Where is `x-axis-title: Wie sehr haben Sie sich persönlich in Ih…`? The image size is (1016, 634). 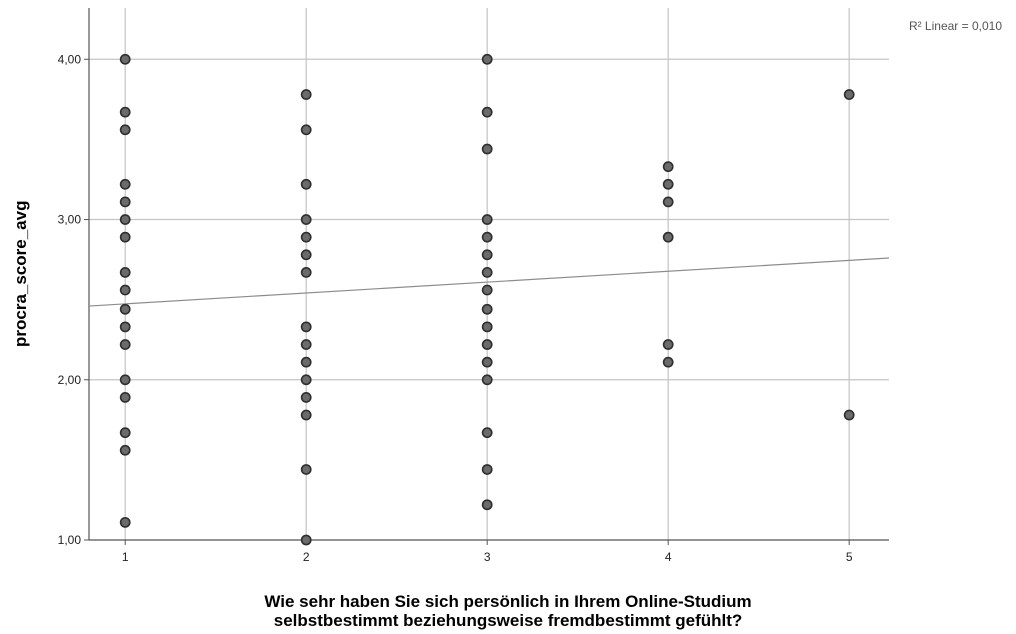 x-axis-title: Wie sehr haben Sie sich persönlich in Ih… is located at coordinates (508, 611).